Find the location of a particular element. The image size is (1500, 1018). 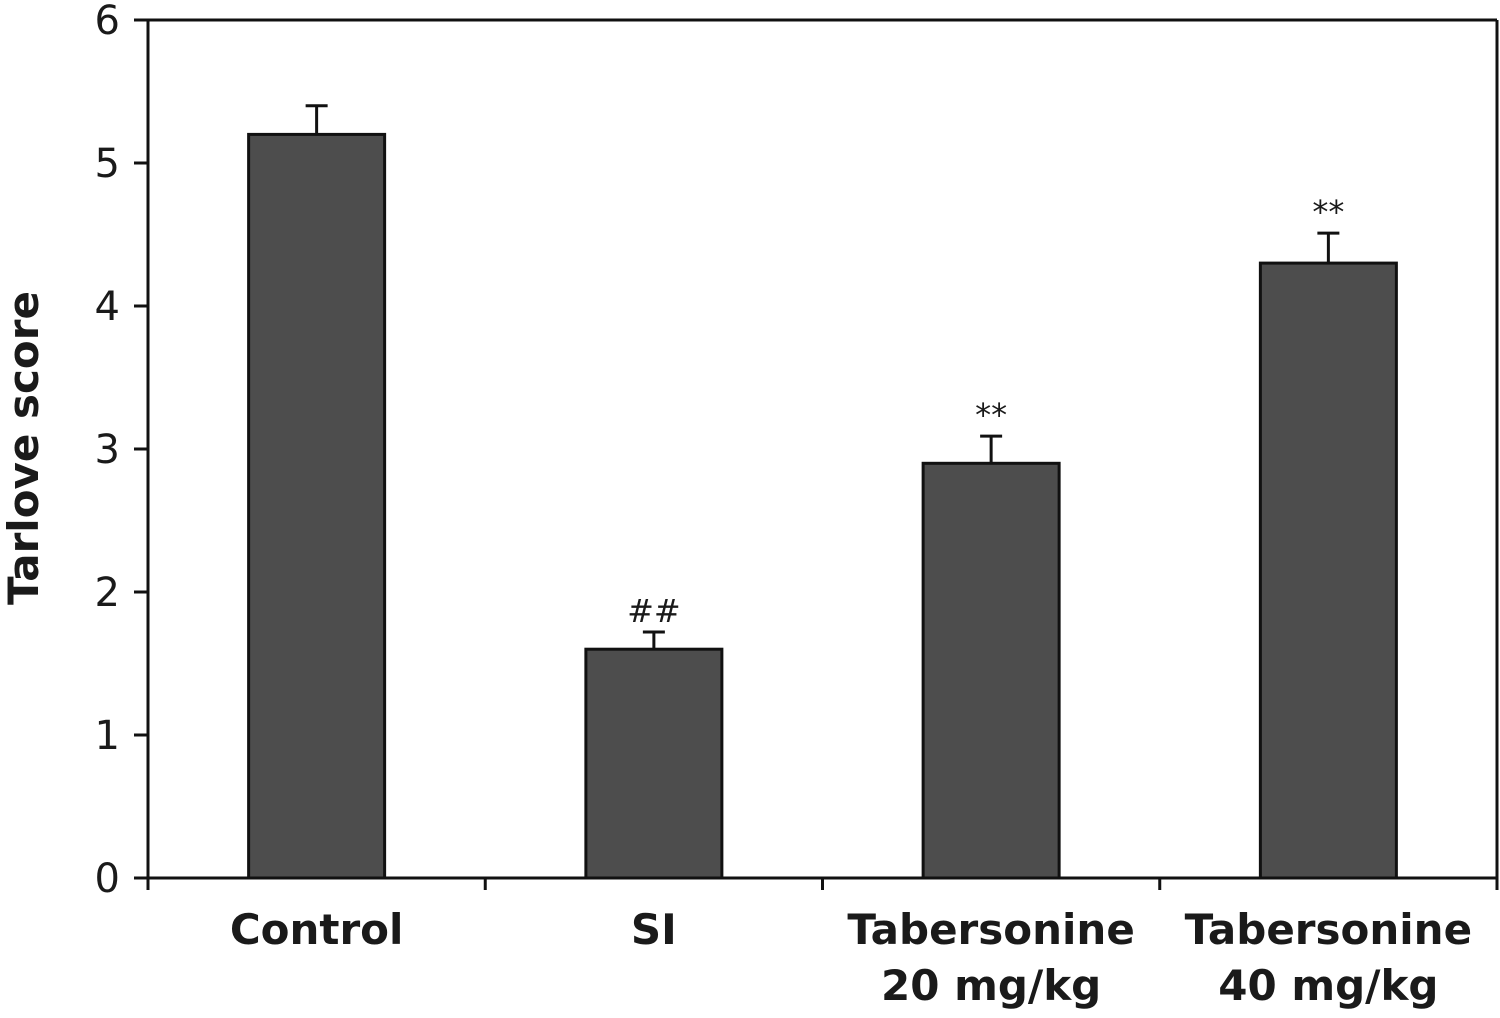

y-tick-label: 4 is located at coordinates (107, 307).